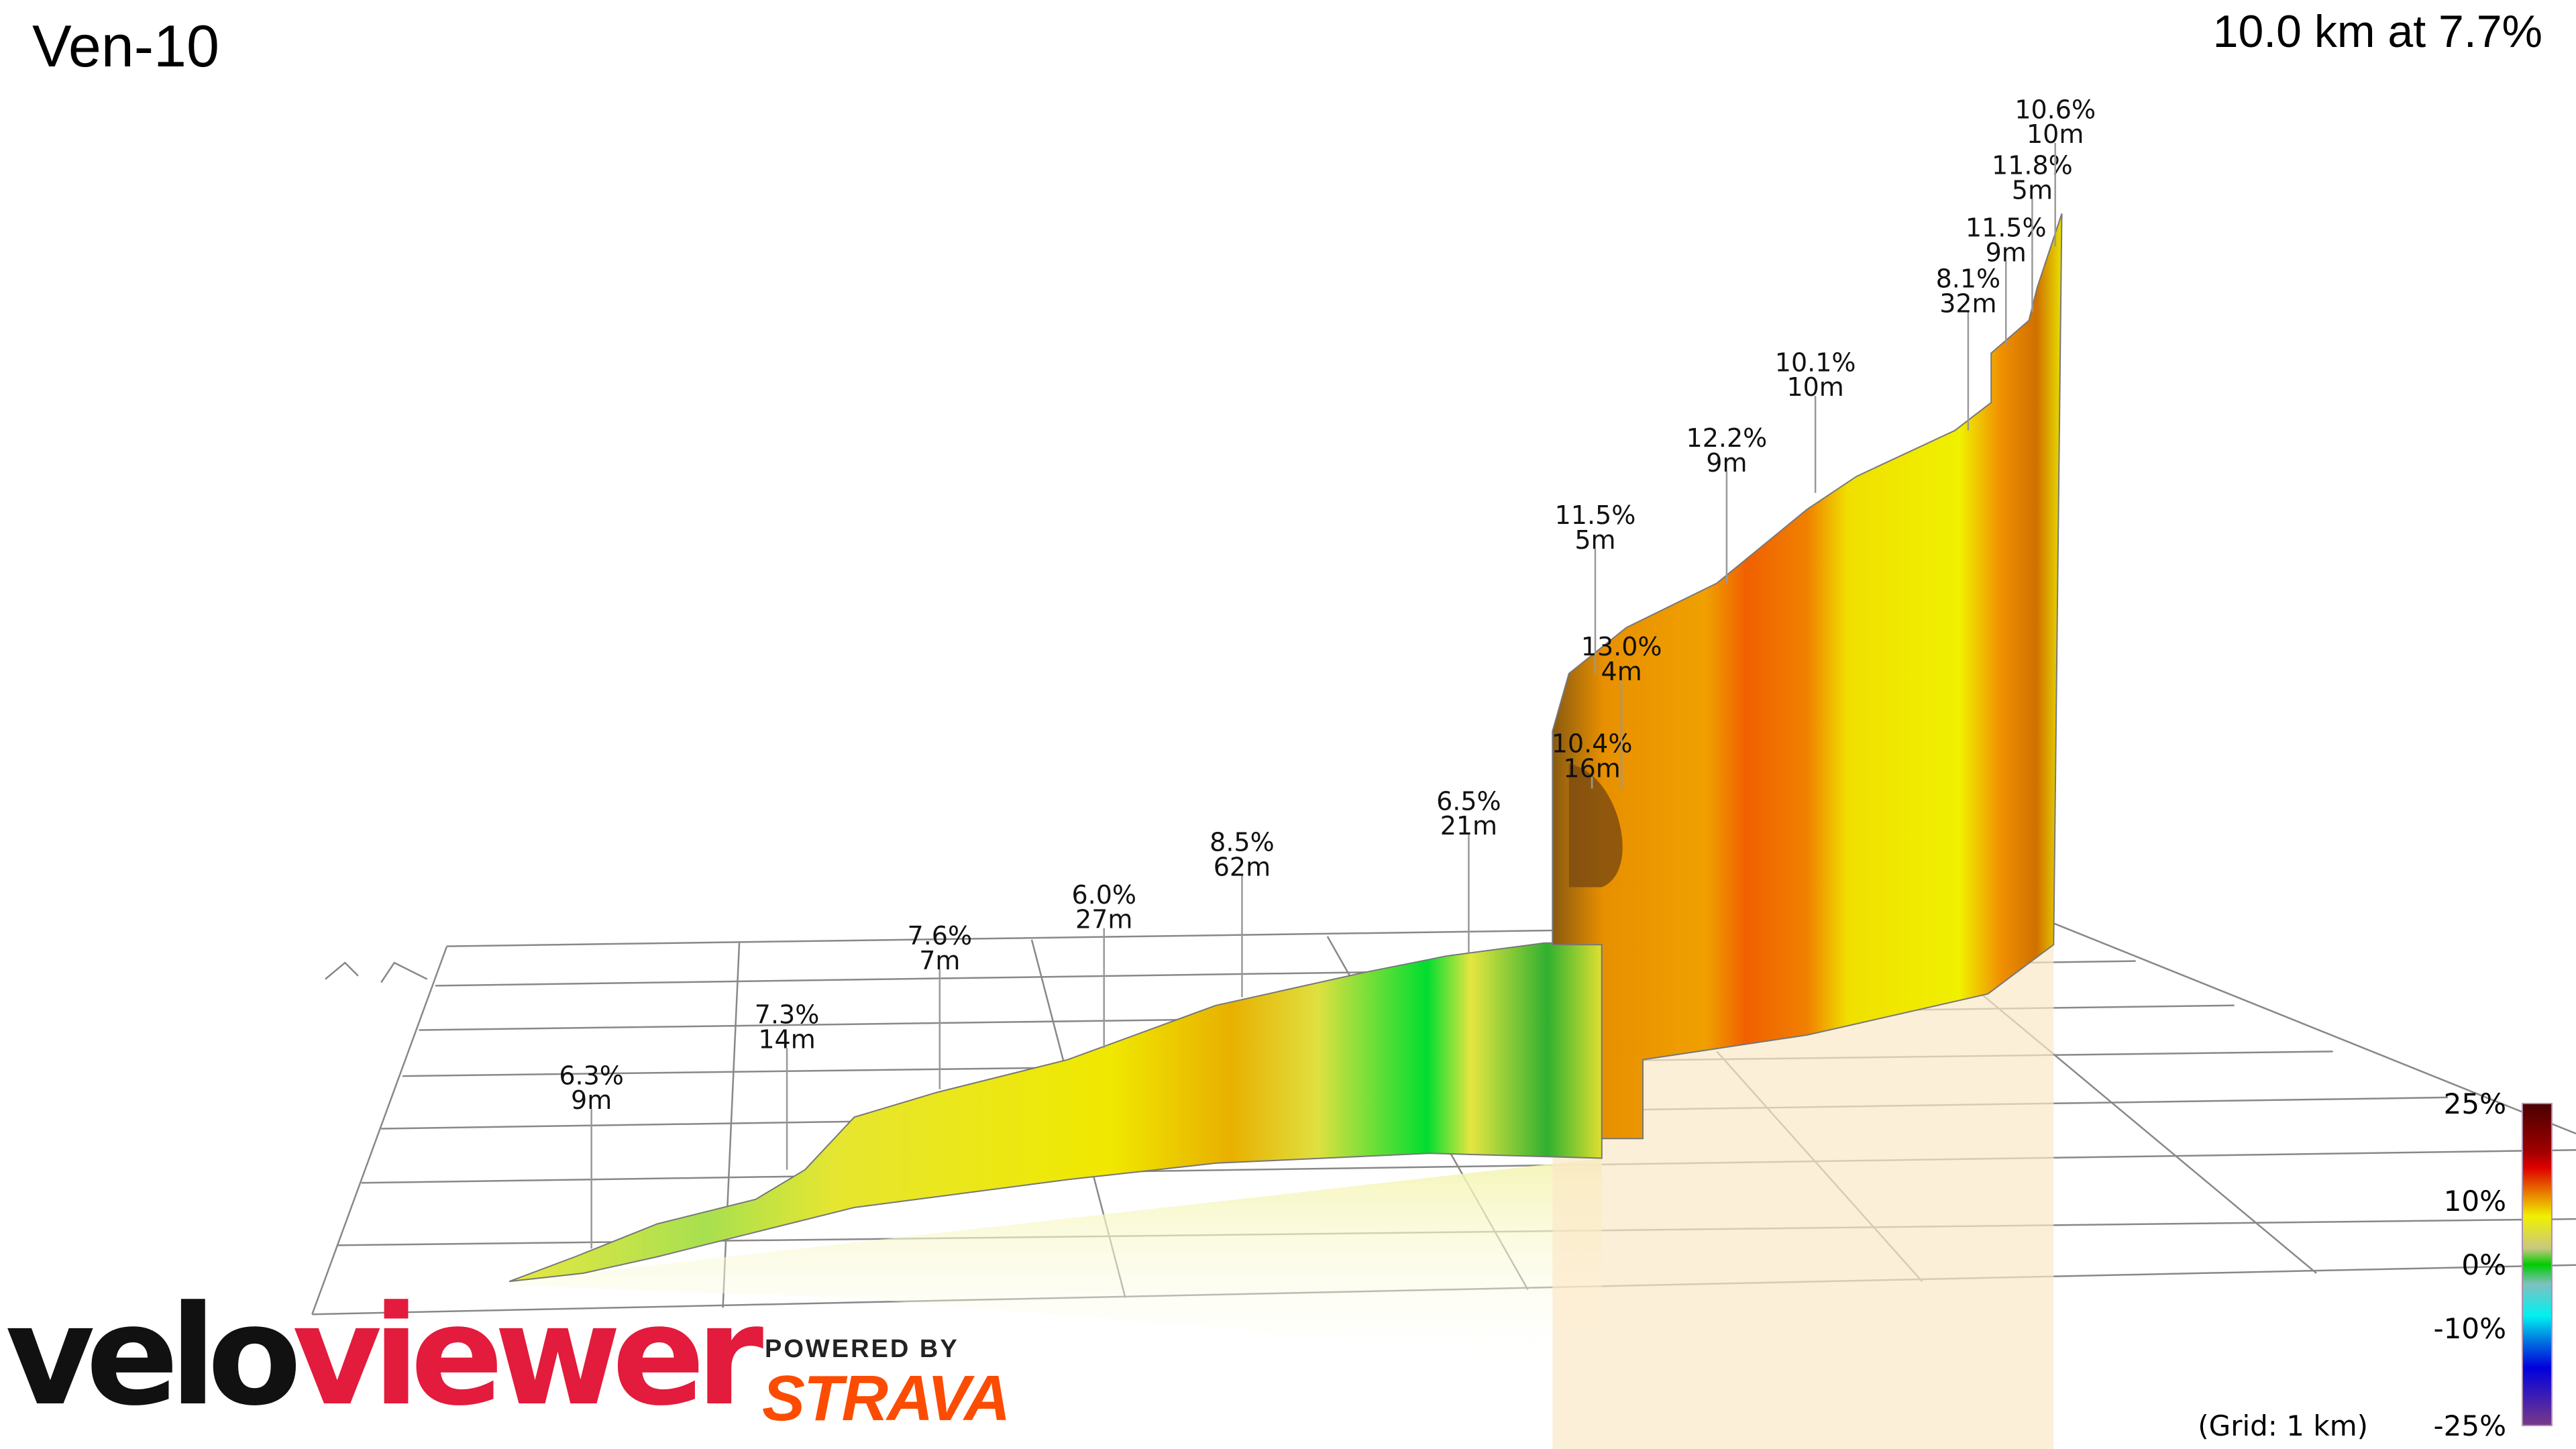 The image size is (2576, 1449). What do you see at coordinates (1967, 303) in the screenshot?
I see `segment-length: 32m` at bounding box center [1967, 303].